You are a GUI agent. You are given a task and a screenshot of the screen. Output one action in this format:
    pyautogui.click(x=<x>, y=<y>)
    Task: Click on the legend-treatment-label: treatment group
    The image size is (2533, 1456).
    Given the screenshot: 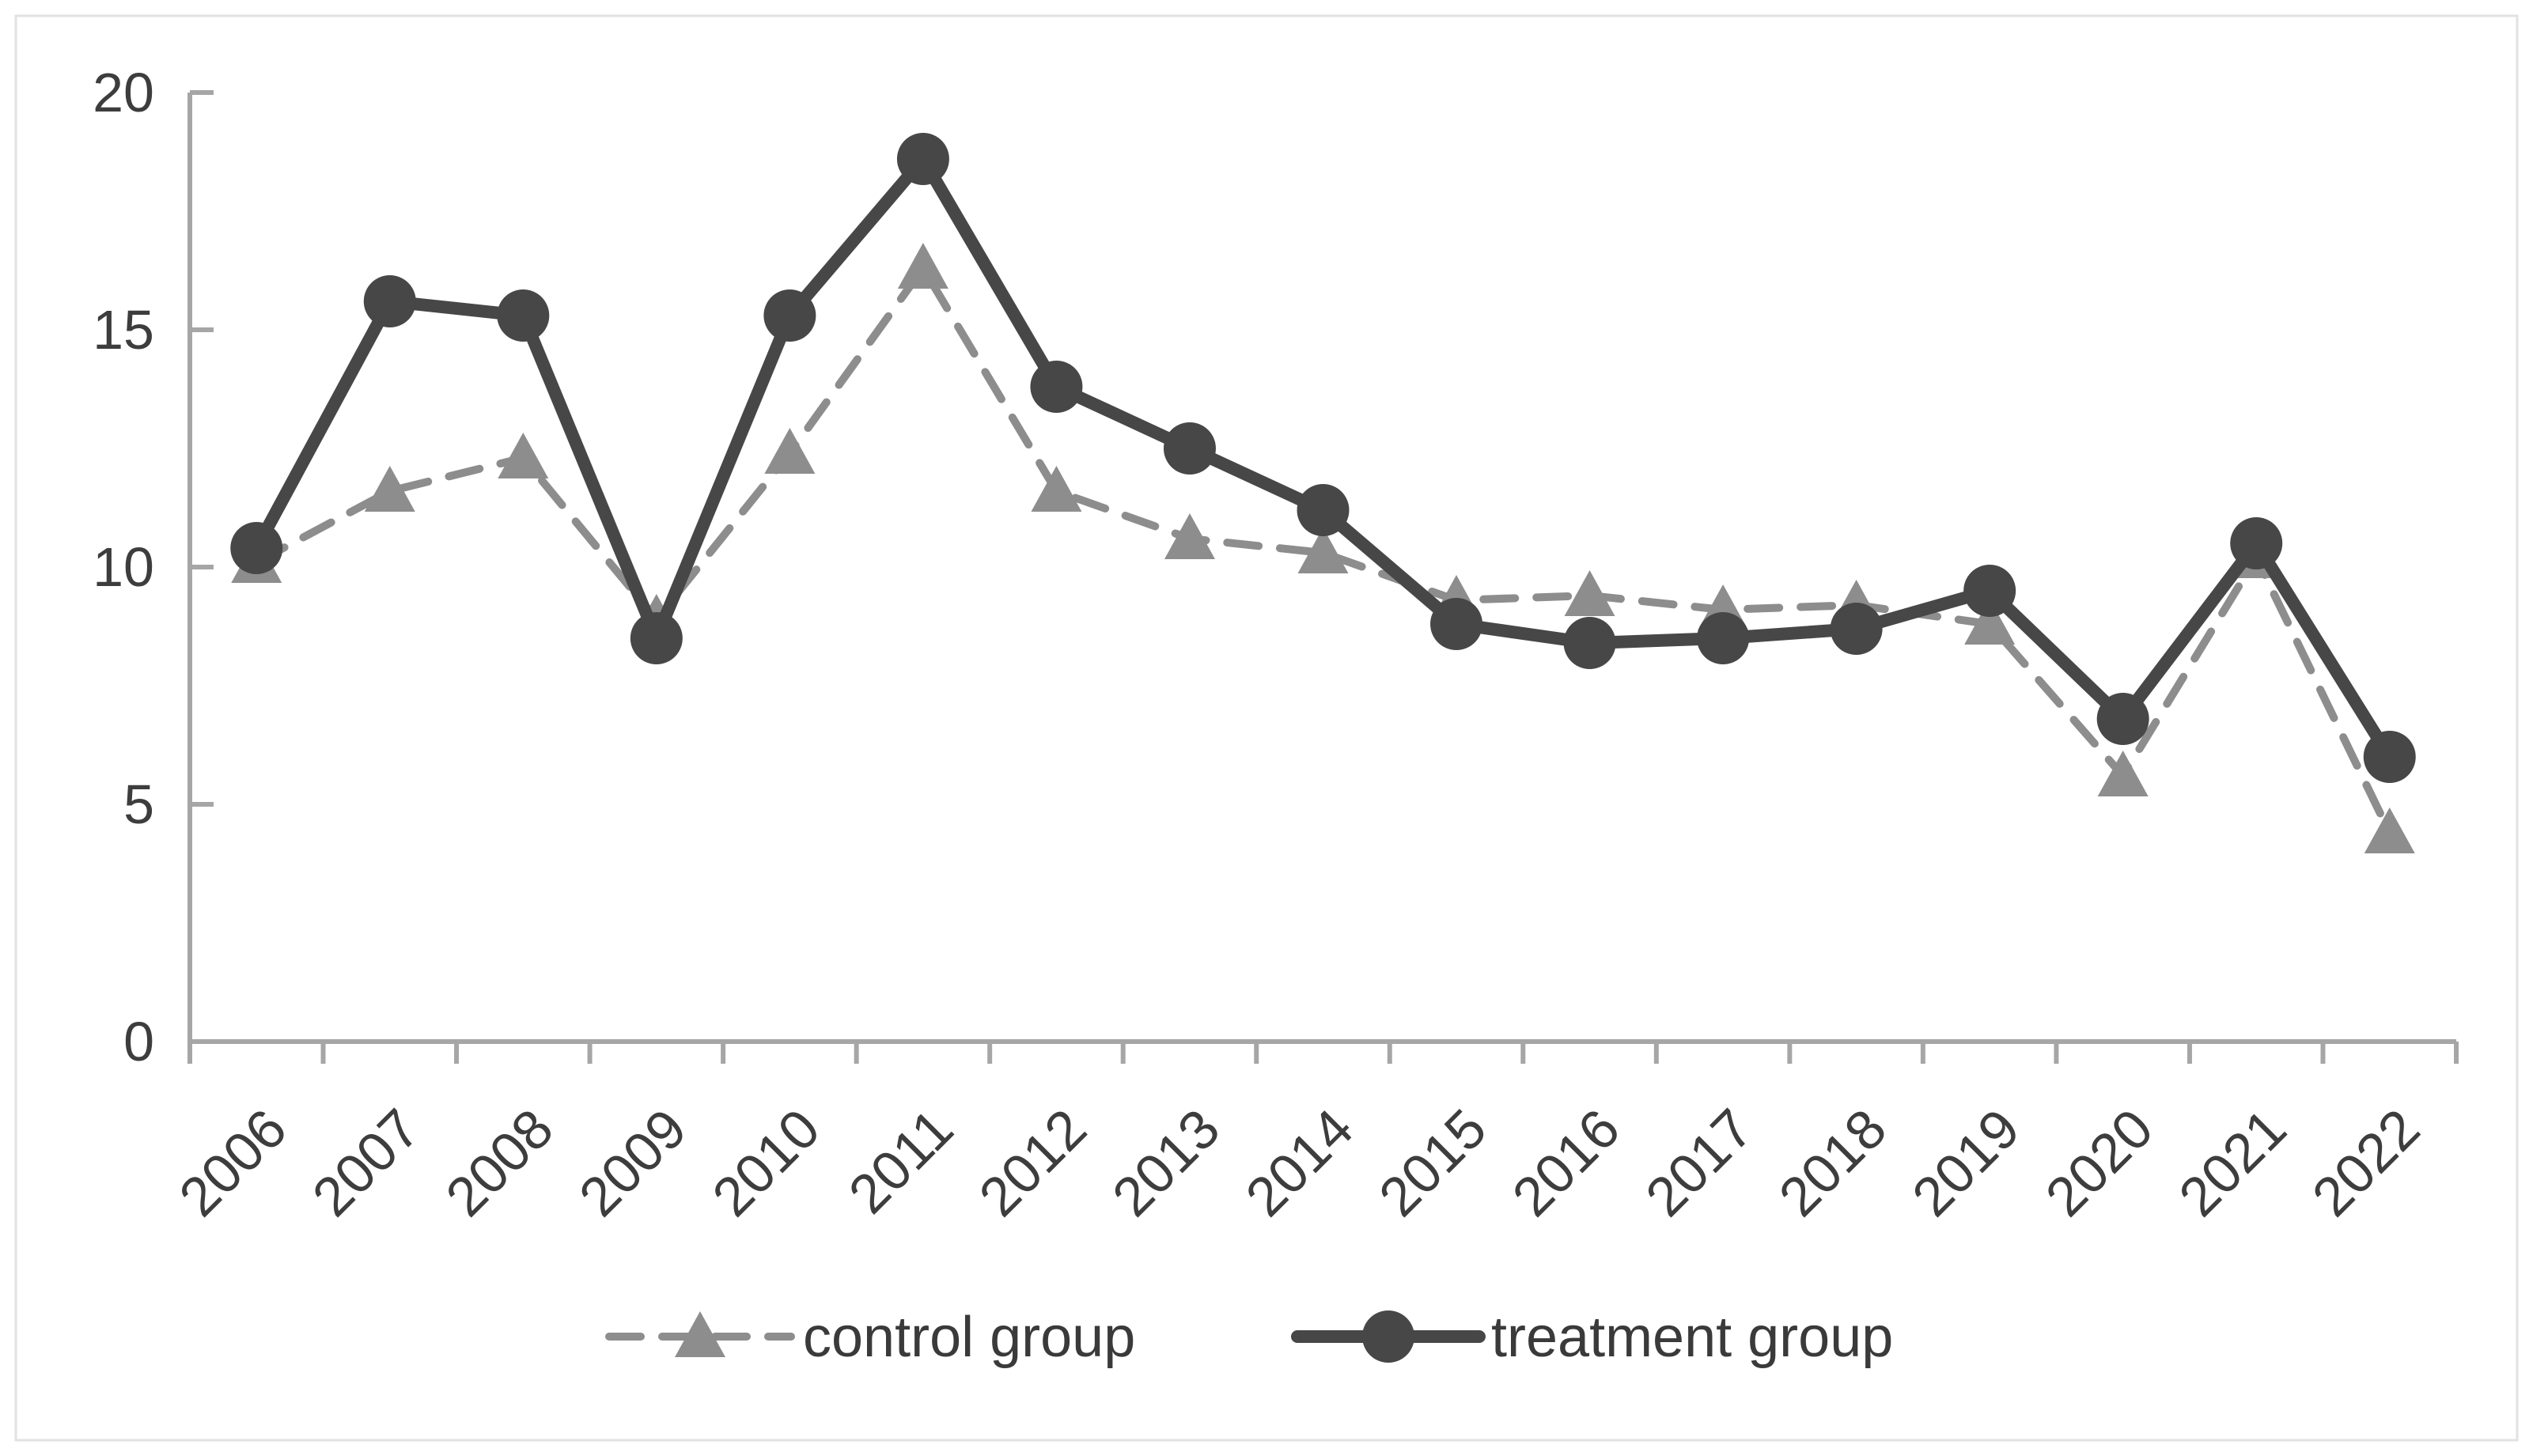 What is the action you would take?
    pyautogui.click(x=1692, y=1337)
    